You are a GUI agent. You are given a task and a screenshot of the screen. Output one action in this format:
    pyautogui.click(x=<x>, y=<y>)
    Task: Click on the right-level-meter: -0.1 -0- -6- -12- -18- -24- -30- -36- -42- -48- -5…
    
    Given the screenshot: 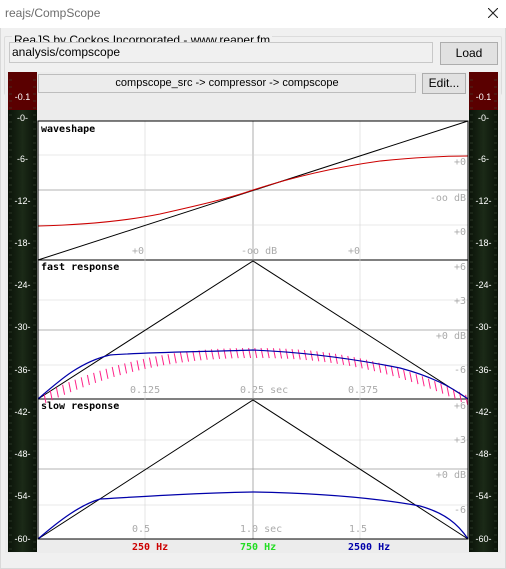 What is the action you would take?
    pyautogui.click(x=483, y=312)
    